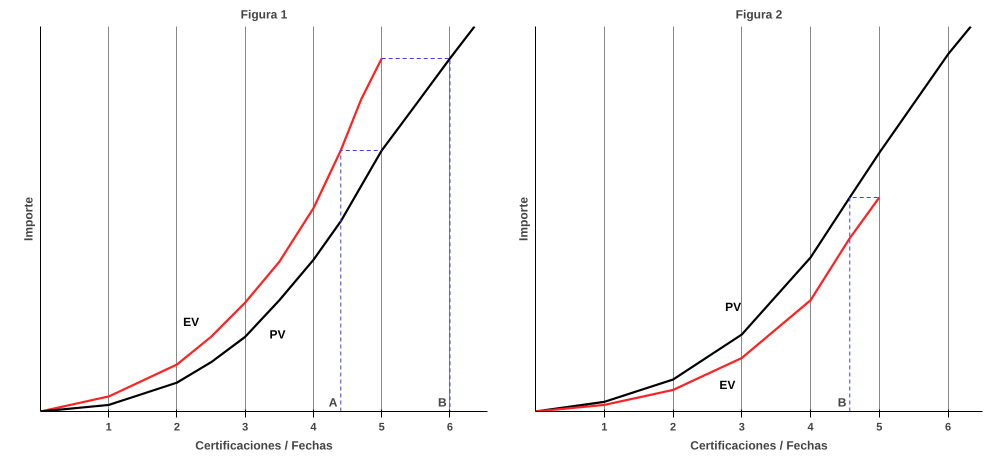 The image size is (998, 459). What do you see at coordinates (264, 15) in the screenshot?
I see `chart-title: Figura 1` at bounding box center [264, 15].